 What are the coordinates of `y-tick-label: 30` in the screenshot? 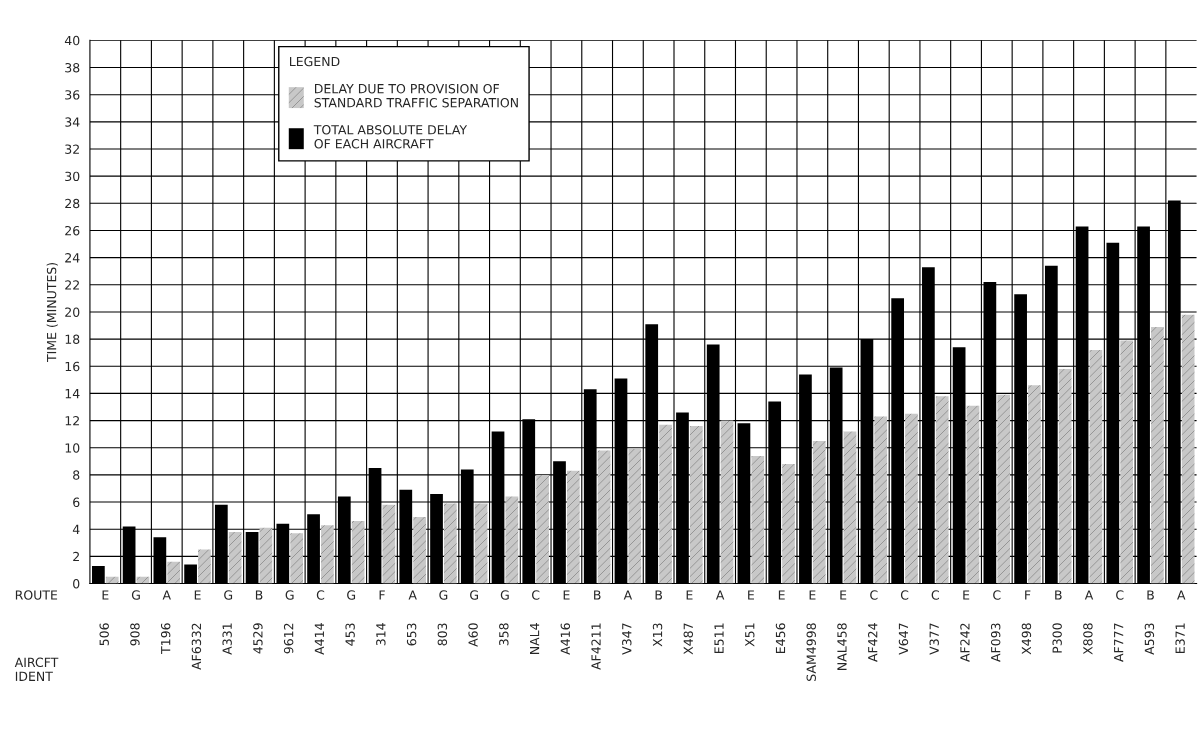 It's located at (72, 176).